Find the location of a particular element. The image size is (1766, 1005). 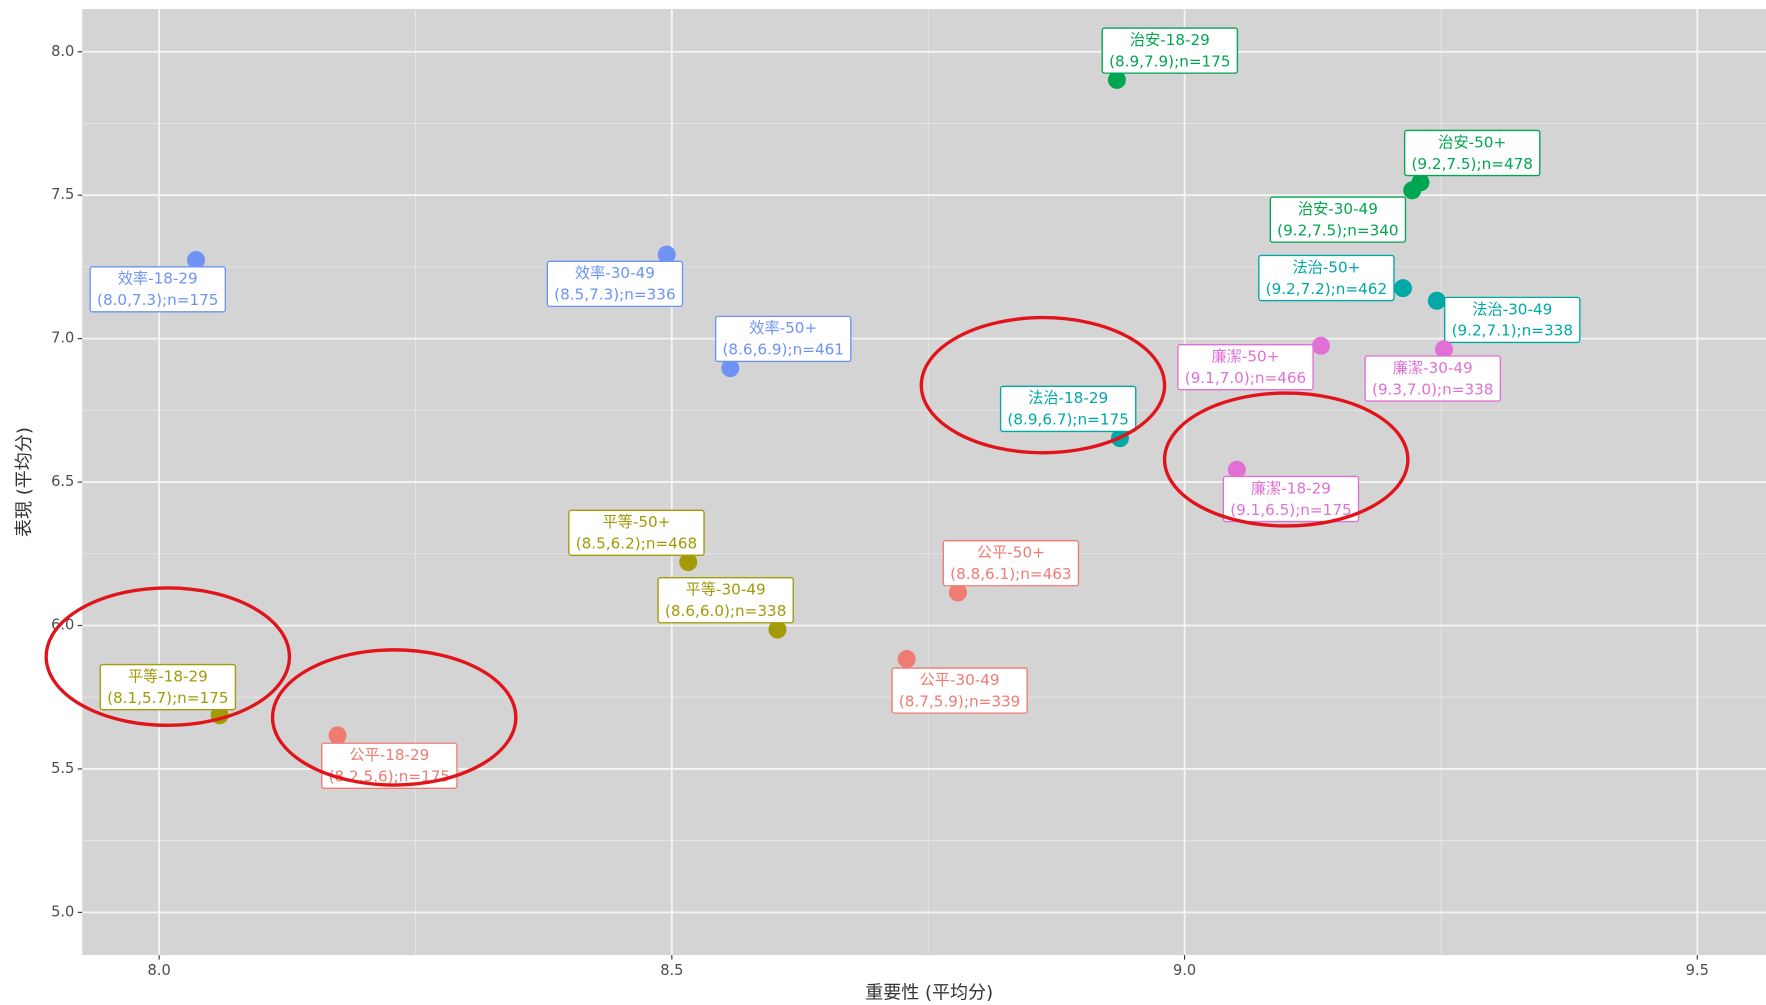

point-label: 法治-30-49 (9.2,7.1);n=338 is located at coordinates (1512, 320).